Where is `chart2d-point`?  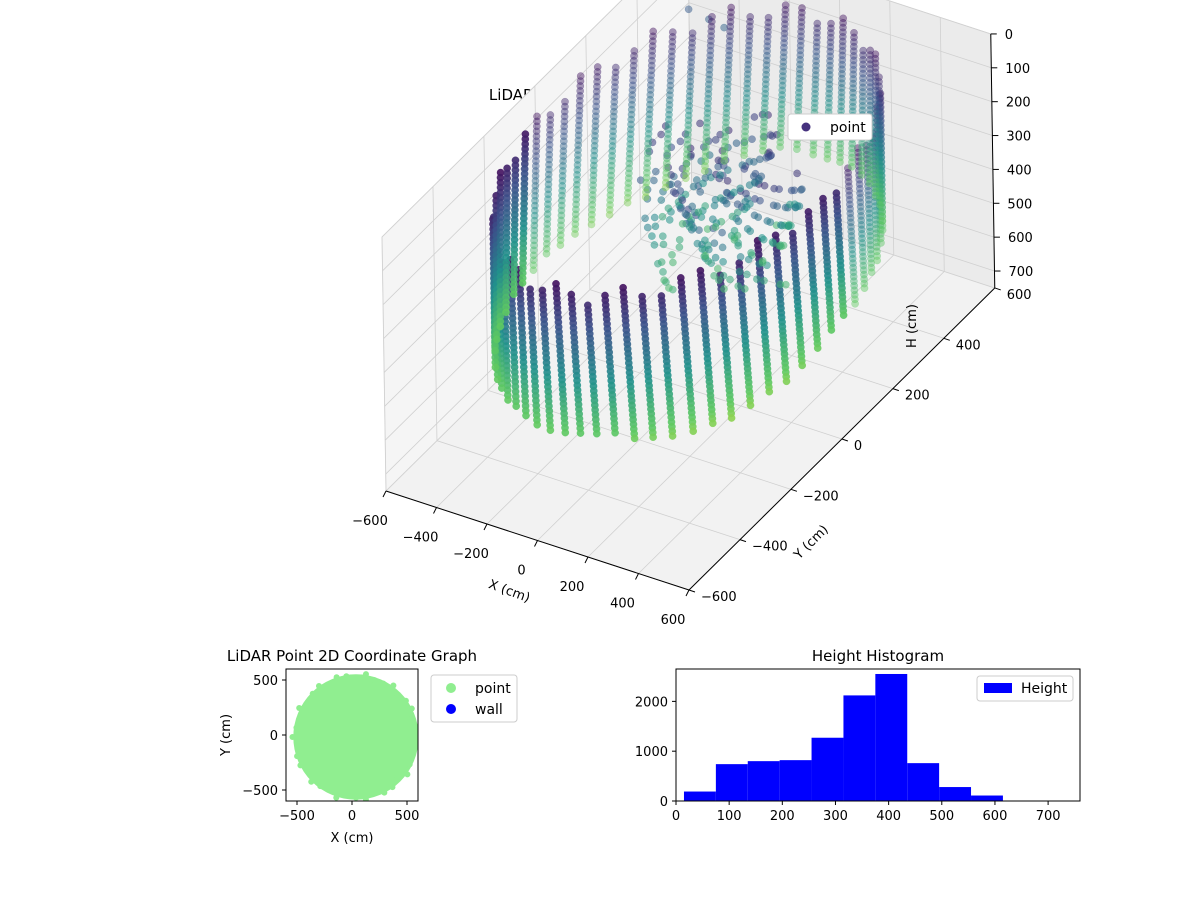 chart2d-point is located at coordinates (329, 685).